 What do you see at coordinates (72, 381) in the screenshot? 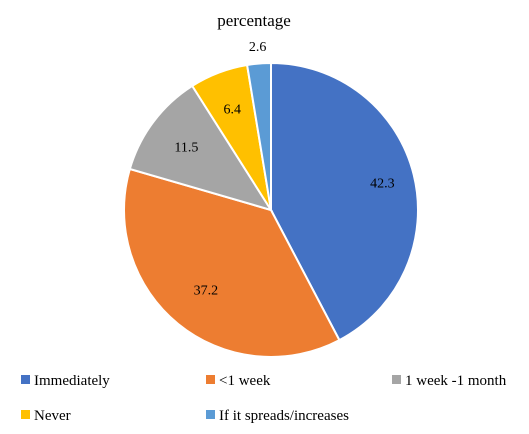
I see `legend-label-immediately: Immediately` at bounding box center [72, 381].